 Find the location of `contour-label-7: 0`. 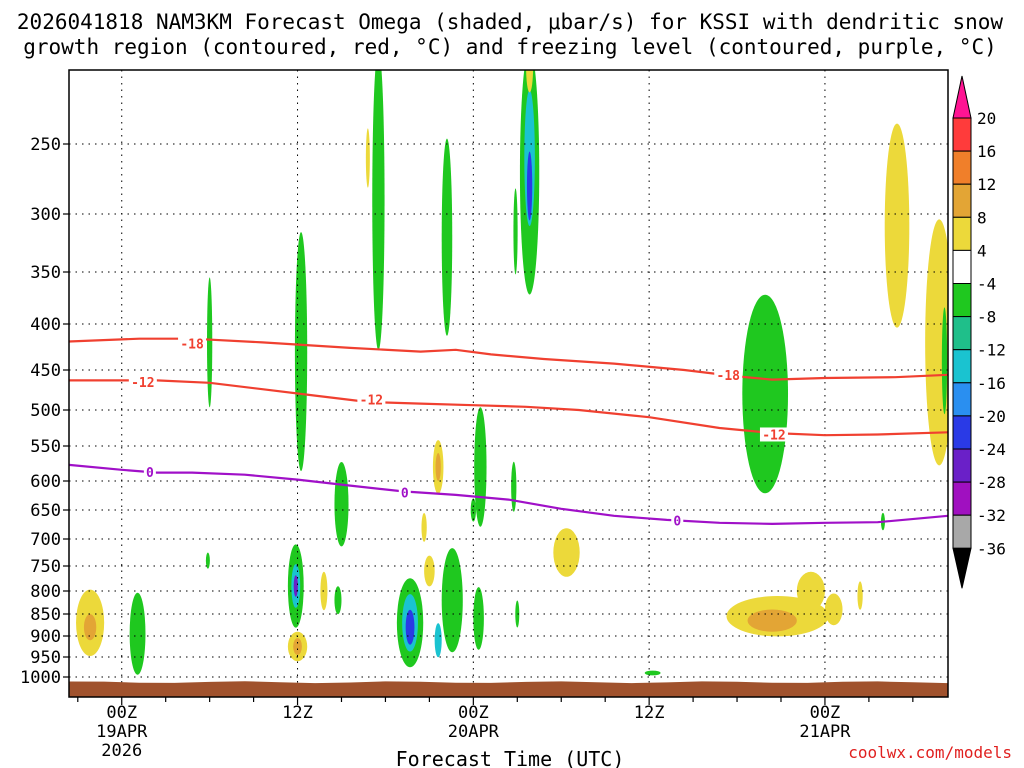

contour-label-7: 0 is located at coordinates (677, 521).